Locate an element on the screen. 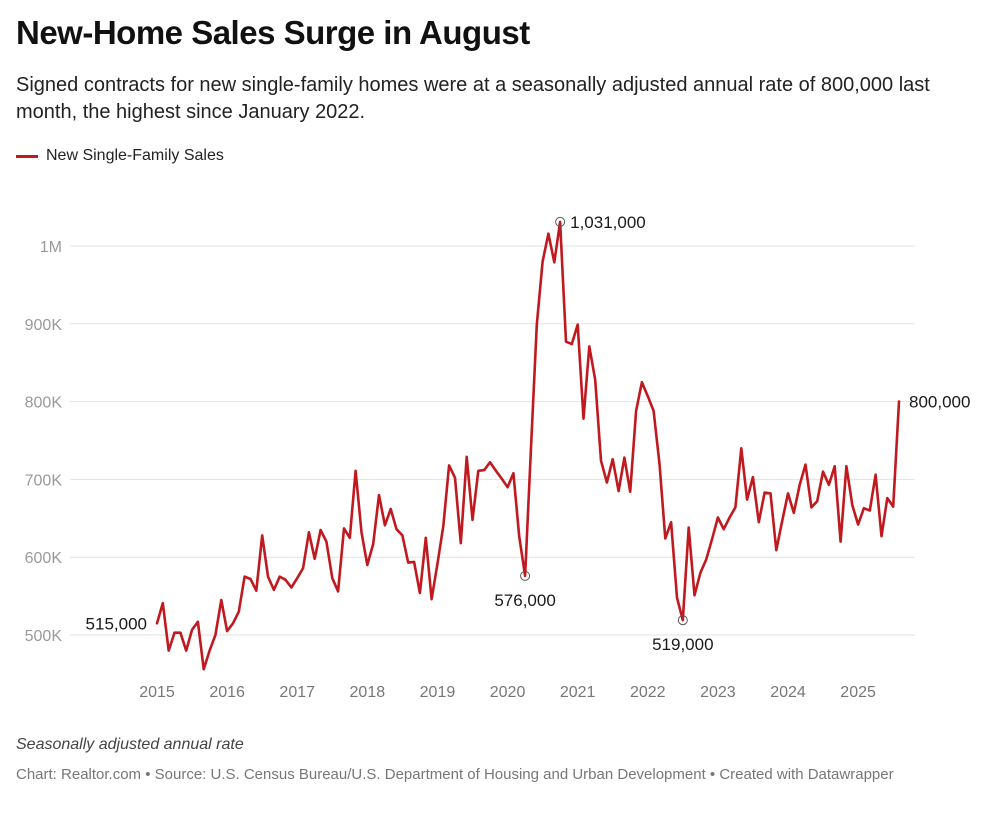 Image resolution: width=992 pixels, height=822 pixels. y-tick-label: 800K is located at coordinates (44, 403).